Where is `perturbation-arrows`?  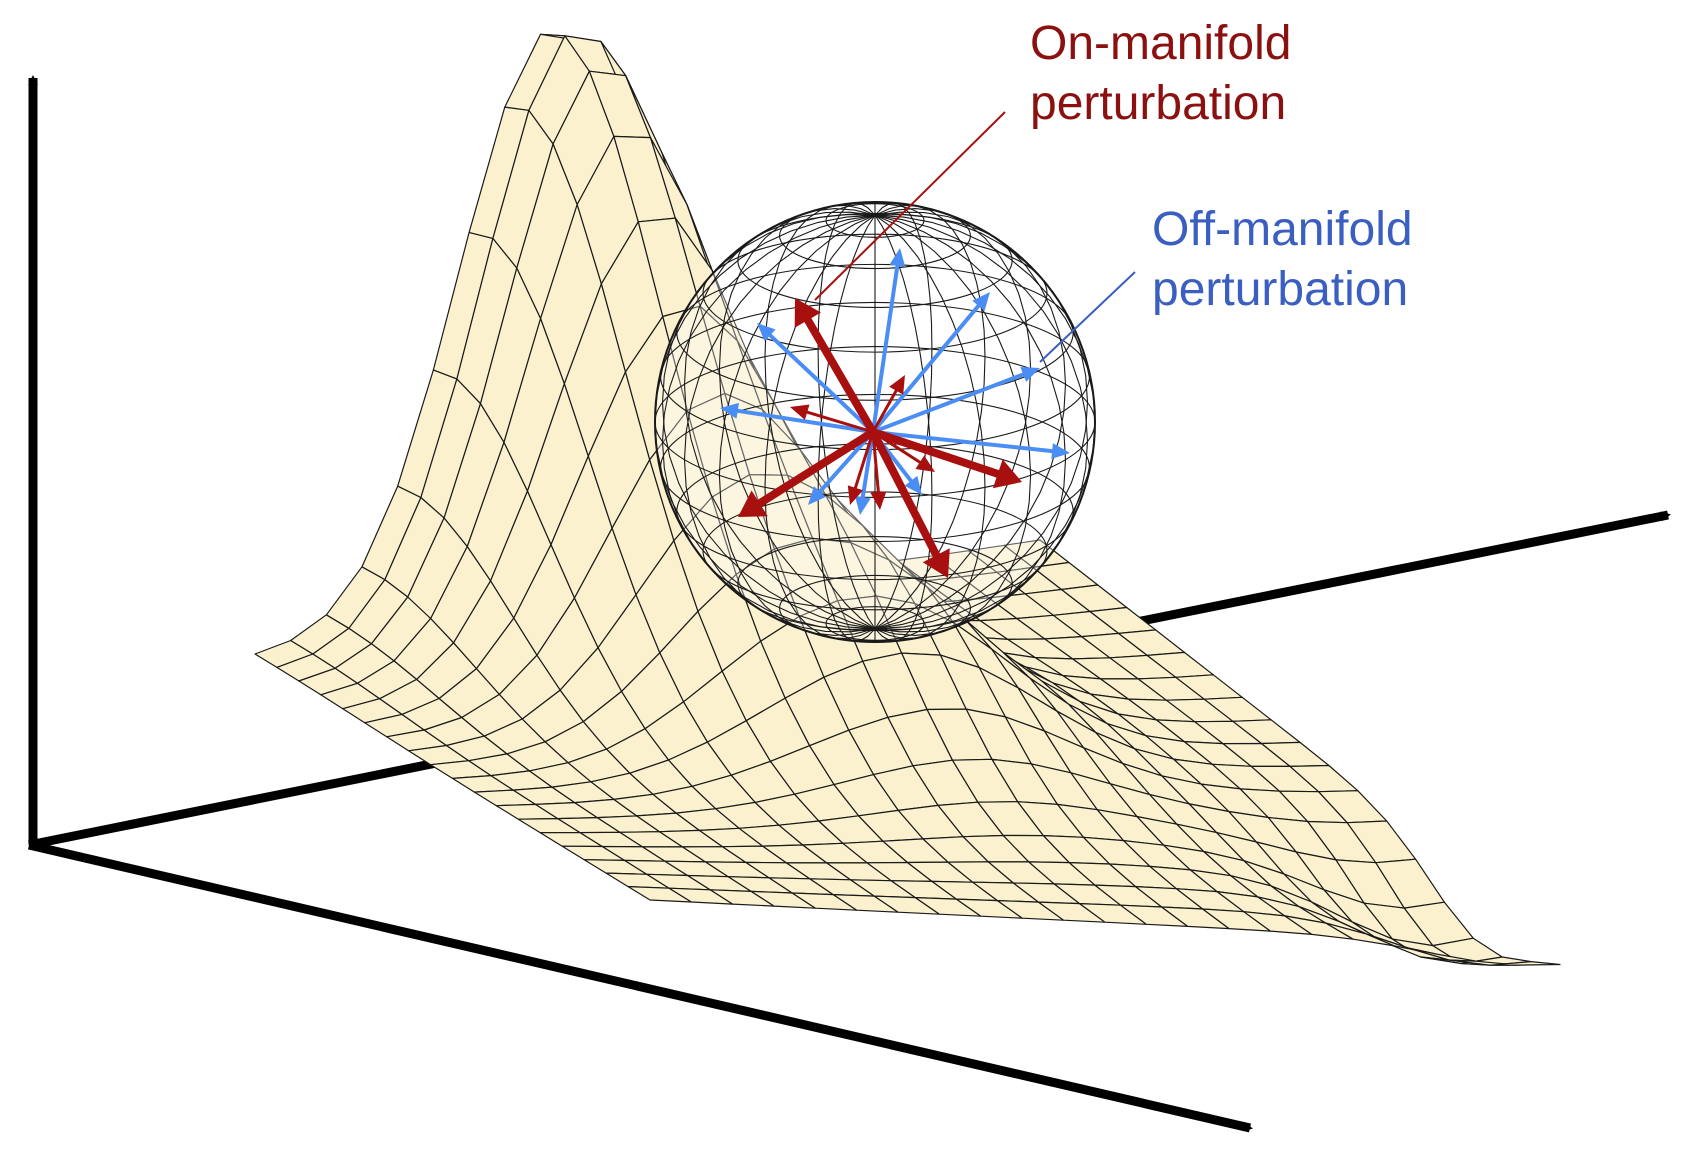
perturbation-arrows is located at coordinates (895, 413).